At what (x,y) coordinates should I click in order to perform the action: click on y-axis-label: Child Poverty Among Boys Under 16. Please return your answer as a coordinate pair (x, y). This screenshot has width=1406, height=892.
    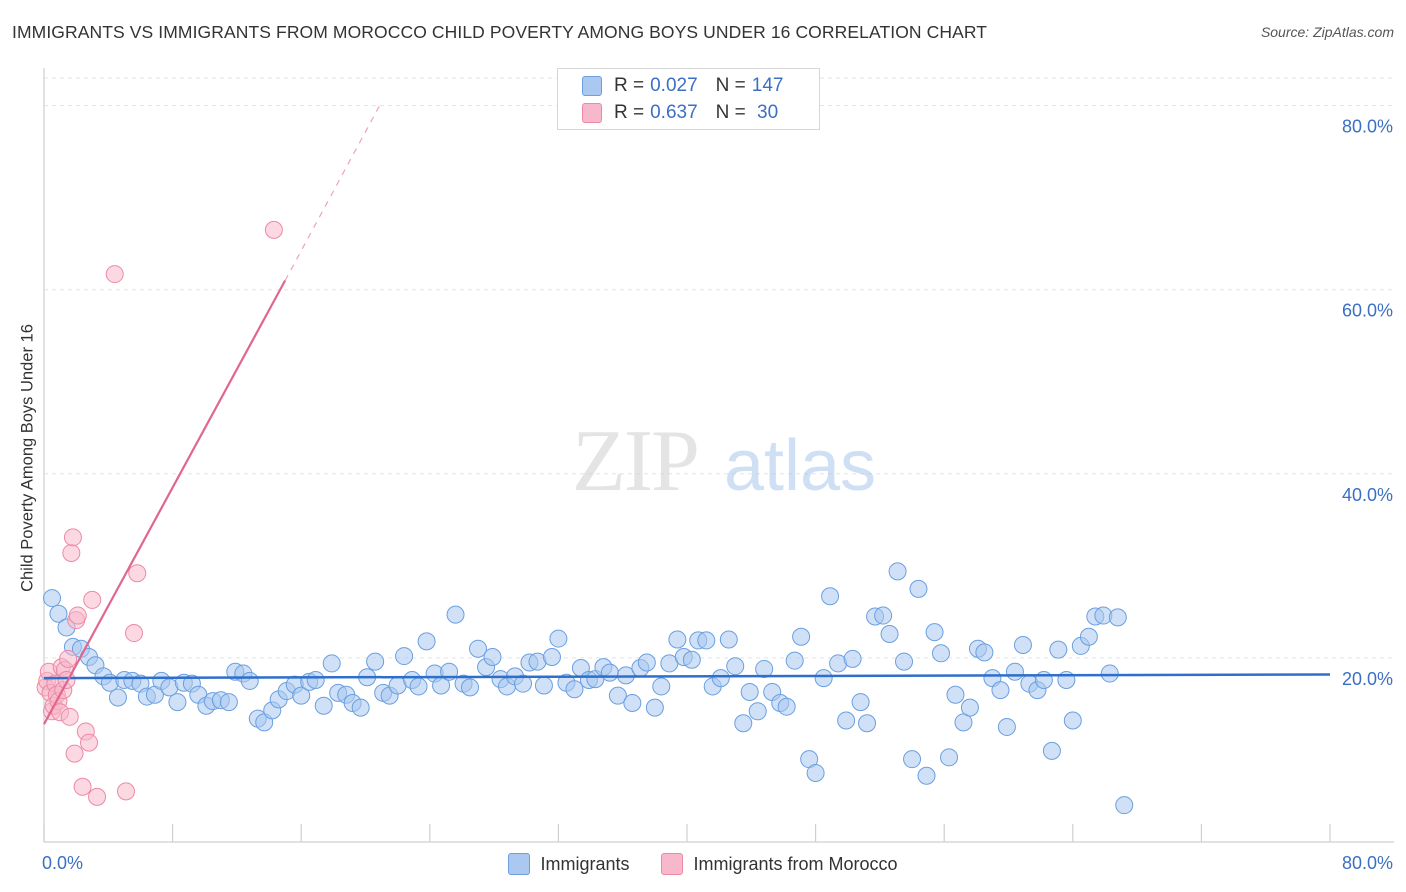
    Looking at the image, I should click on (27, 458).